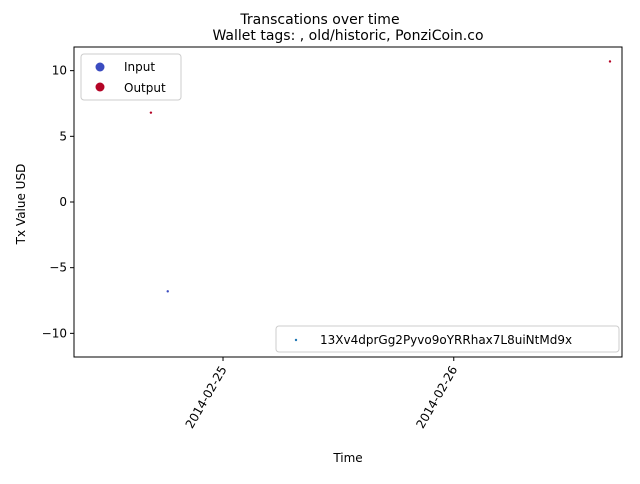 The width and height of the screenshot is (640, 484). Describe the element at coordinates (59, 71) in the screenshot. I see `y-tick-label-0: 10` at that location.